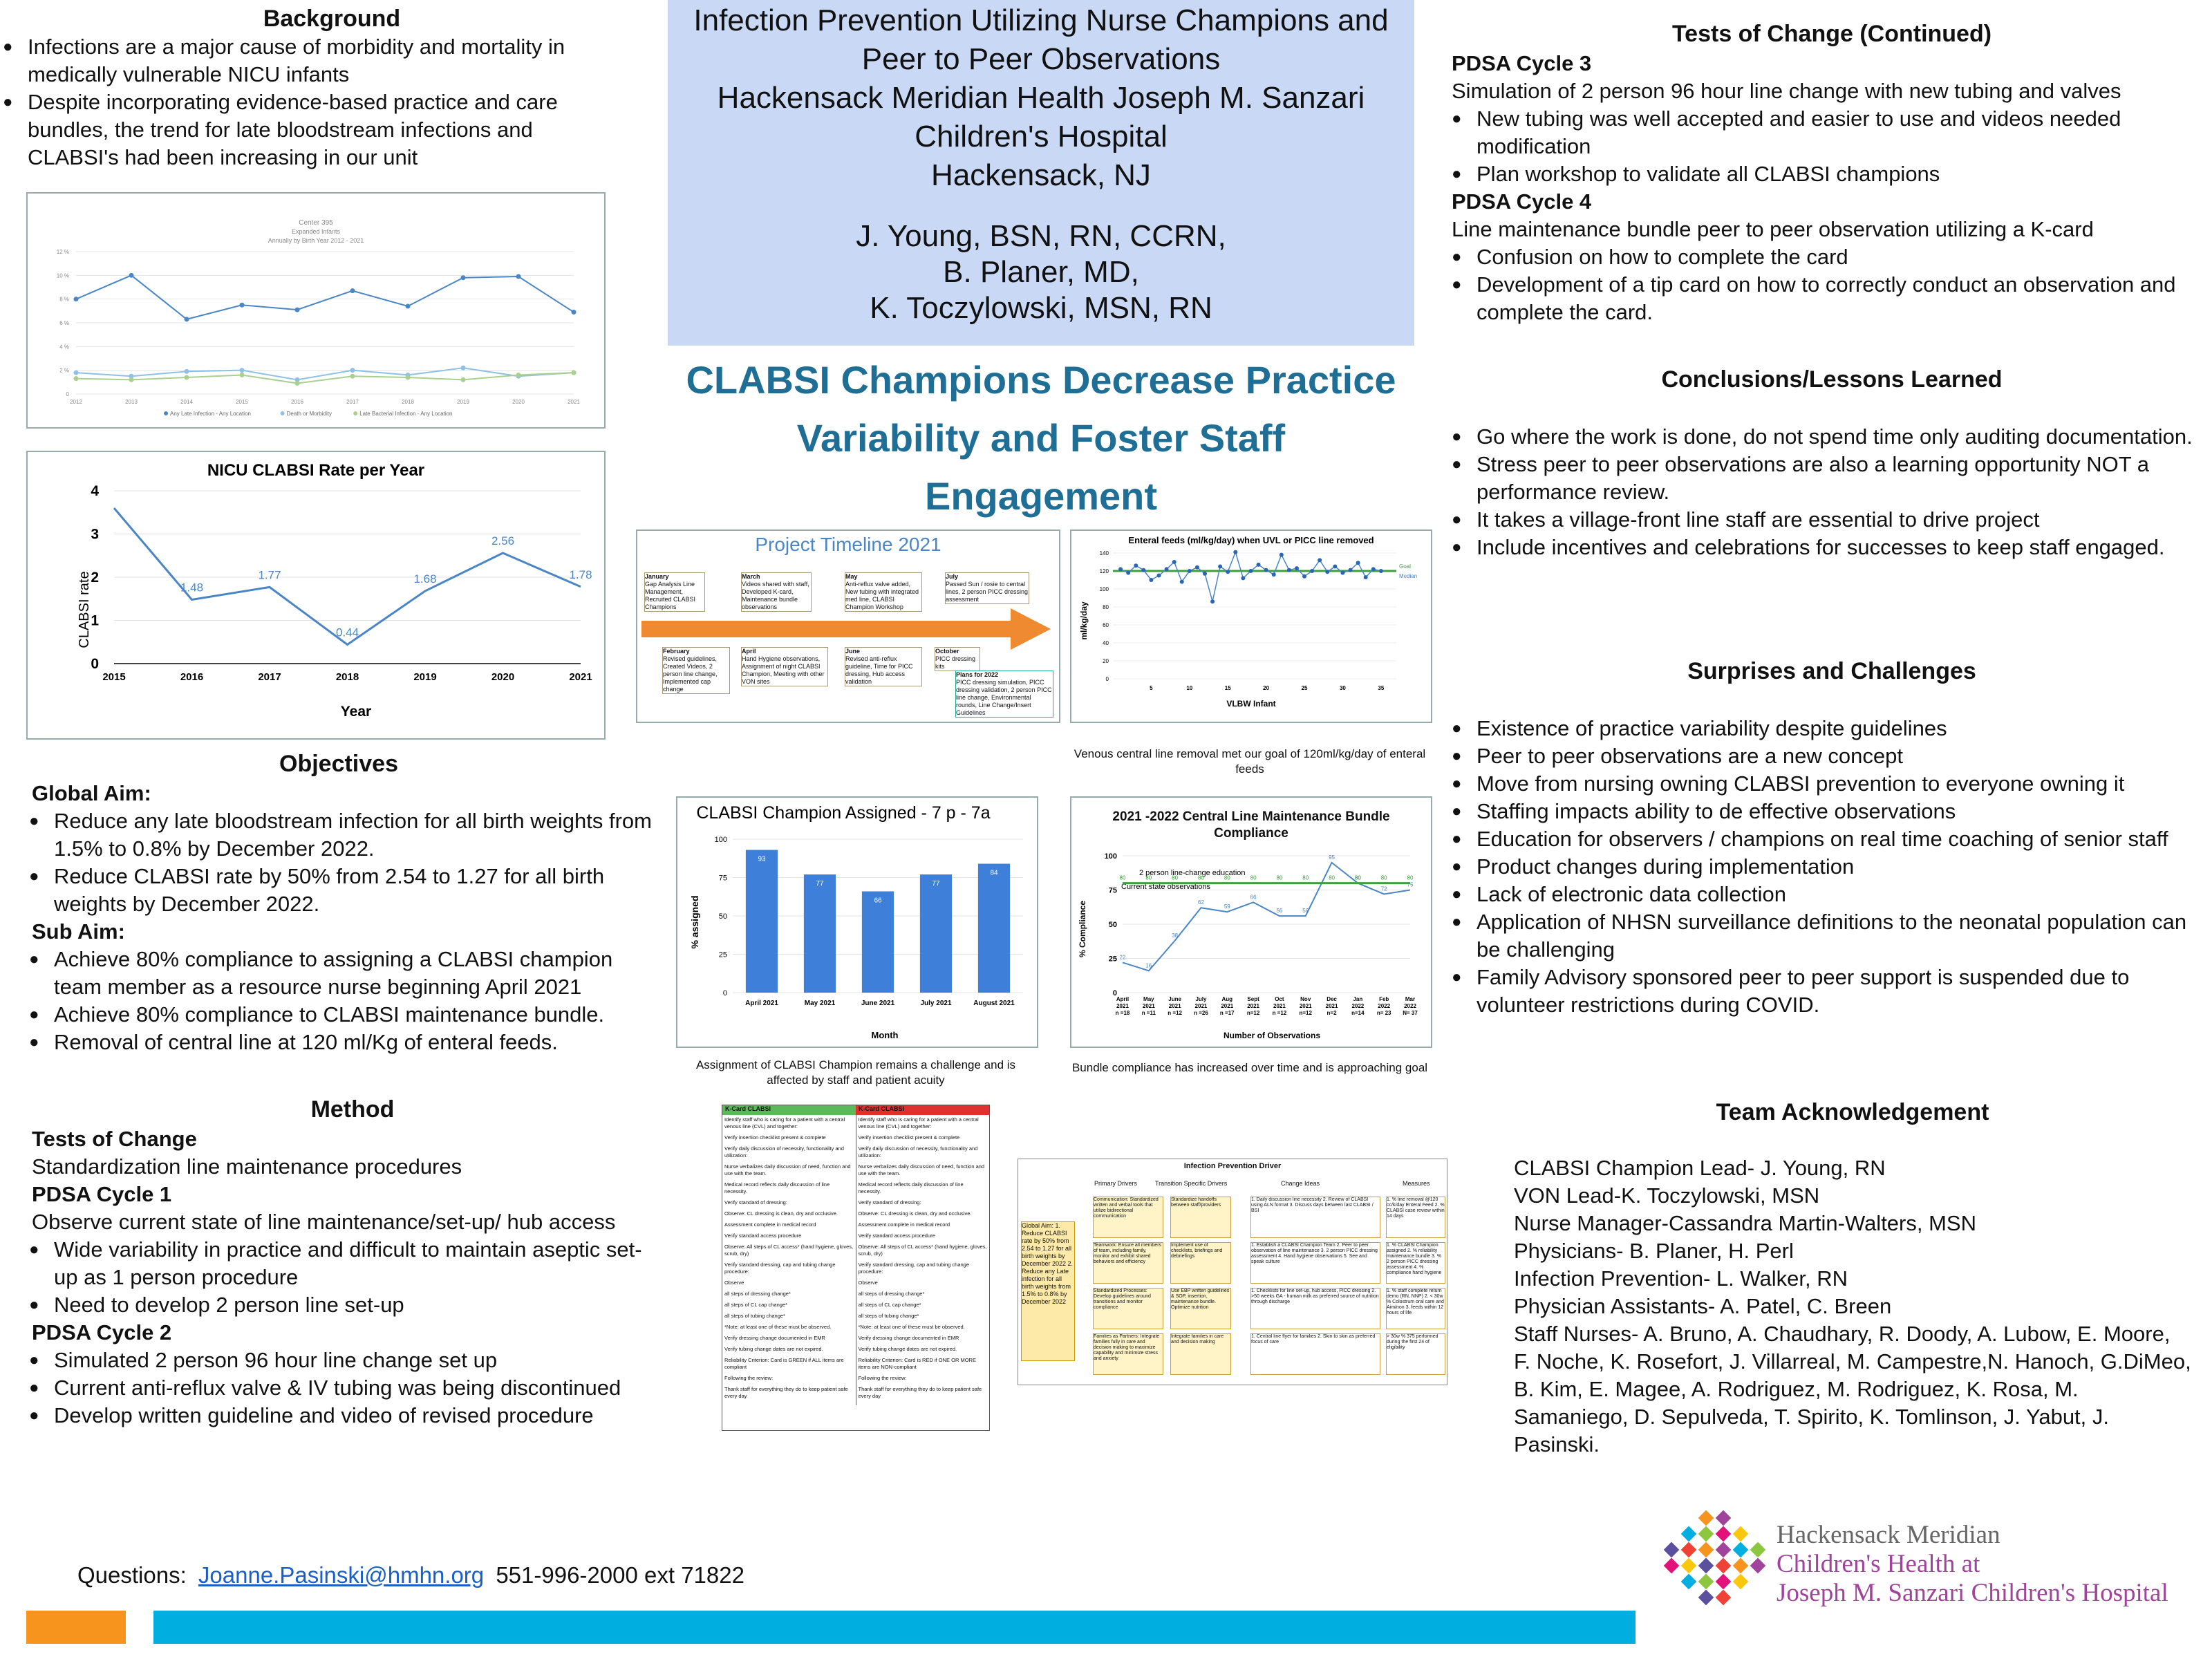 Image resolution: width=2212 pixels, height=1659 pixels. What do you see at coordinates (114, 1139) in the screenshot?
I see `tests-of-change-title: Tests of Change` at bounding box center [114, 1139].